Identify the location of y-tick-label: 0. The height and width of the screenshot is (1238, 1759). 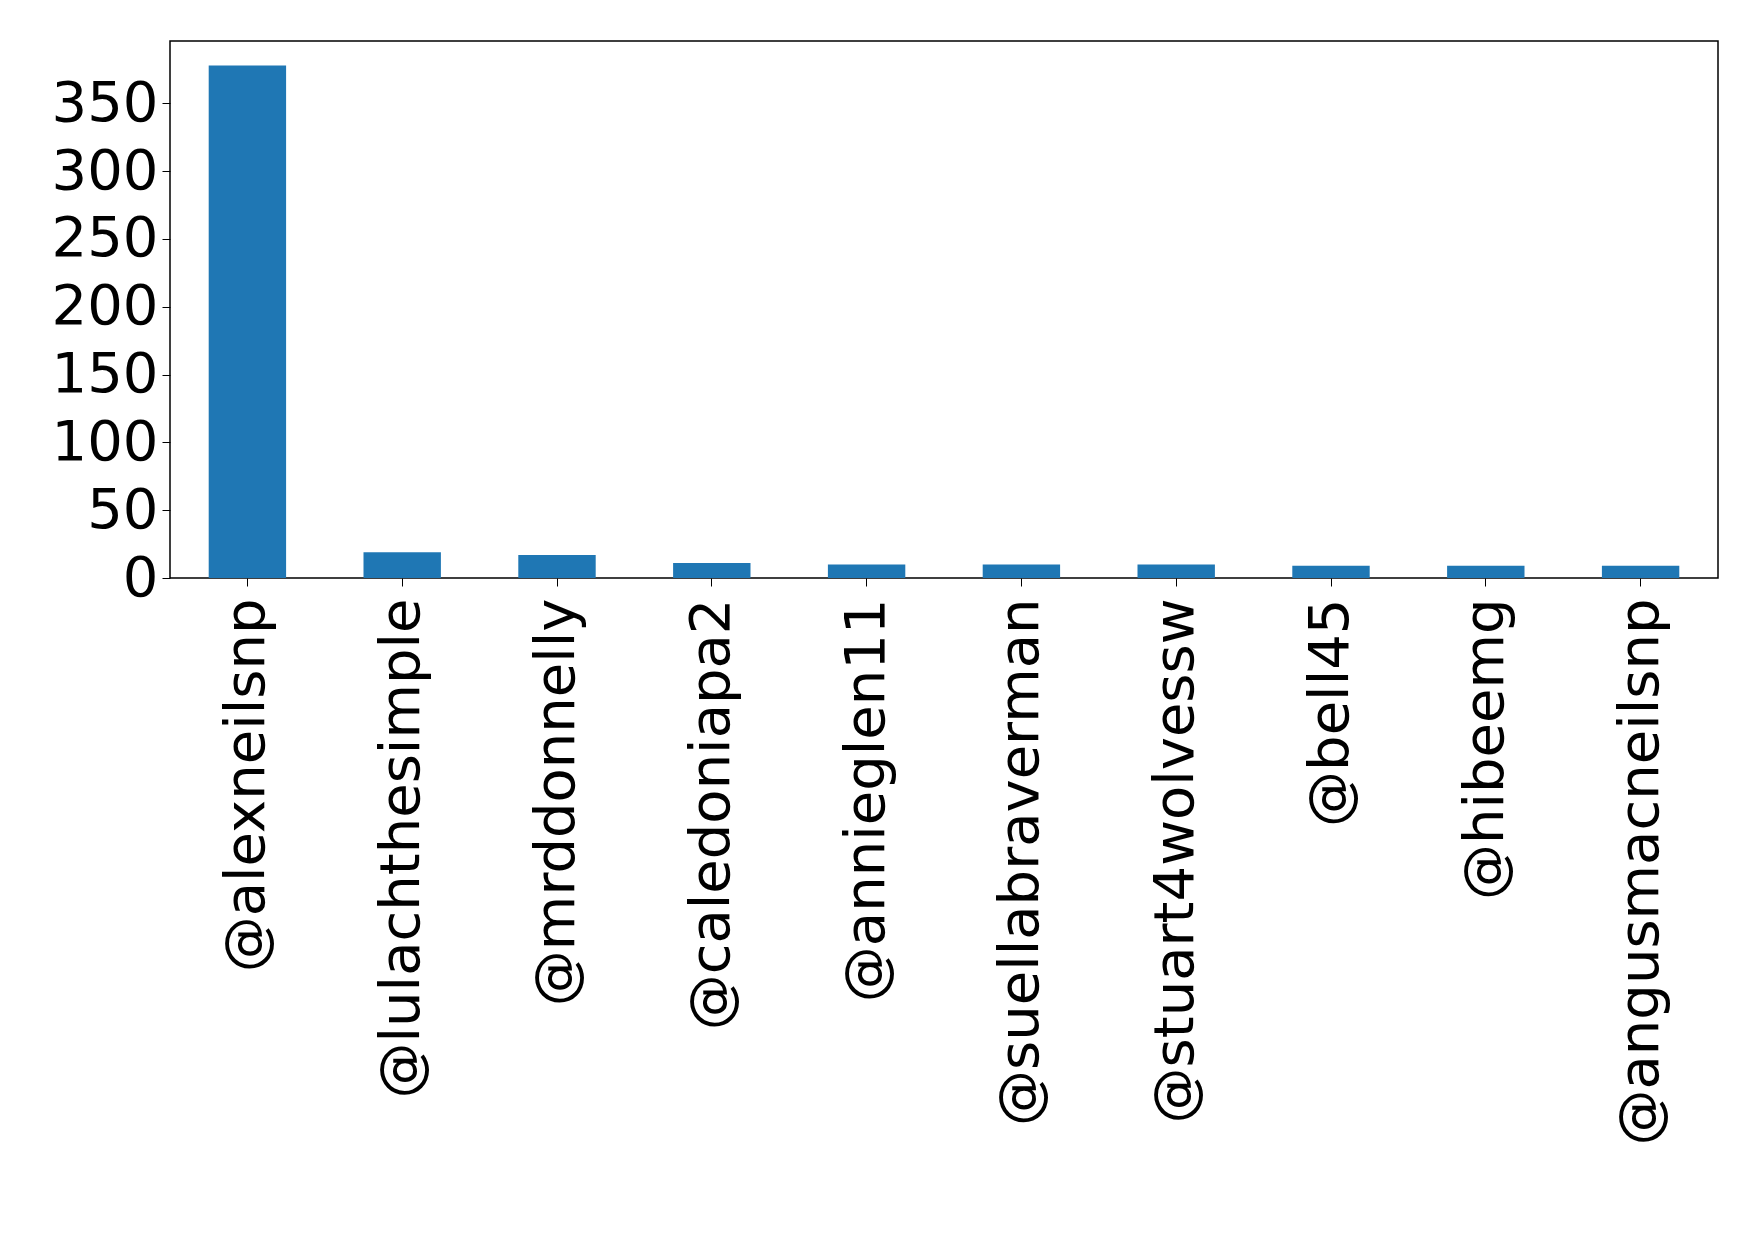
(140, 576).